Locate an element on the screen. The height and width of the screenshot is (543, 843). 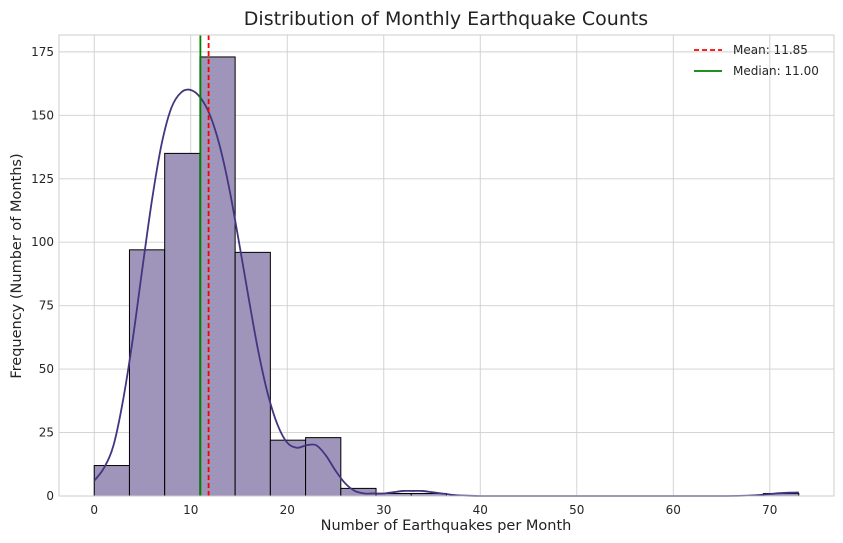
legend: Mean: 11.85 Median: 11.00 is located at coordinates (756, 60).